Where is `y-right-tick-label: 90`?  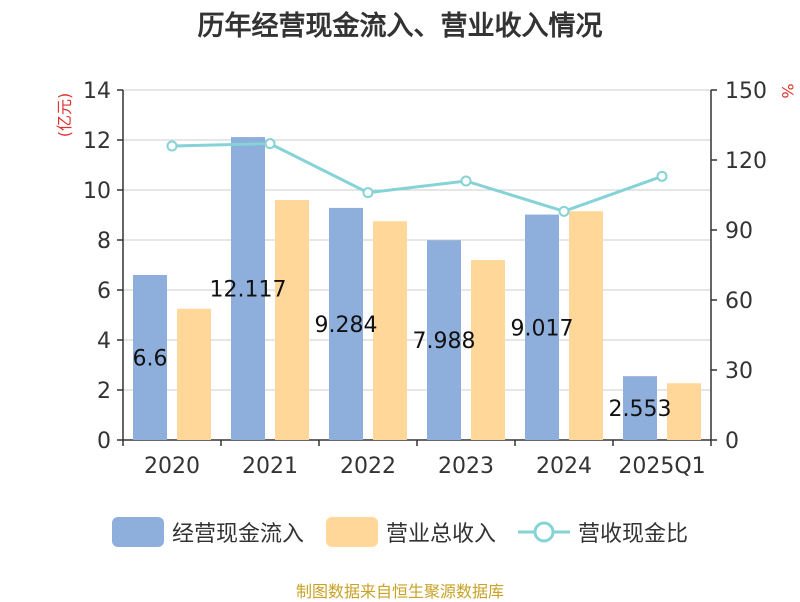
y-right-tick-label: 90 is located at coordinates (739, 231).